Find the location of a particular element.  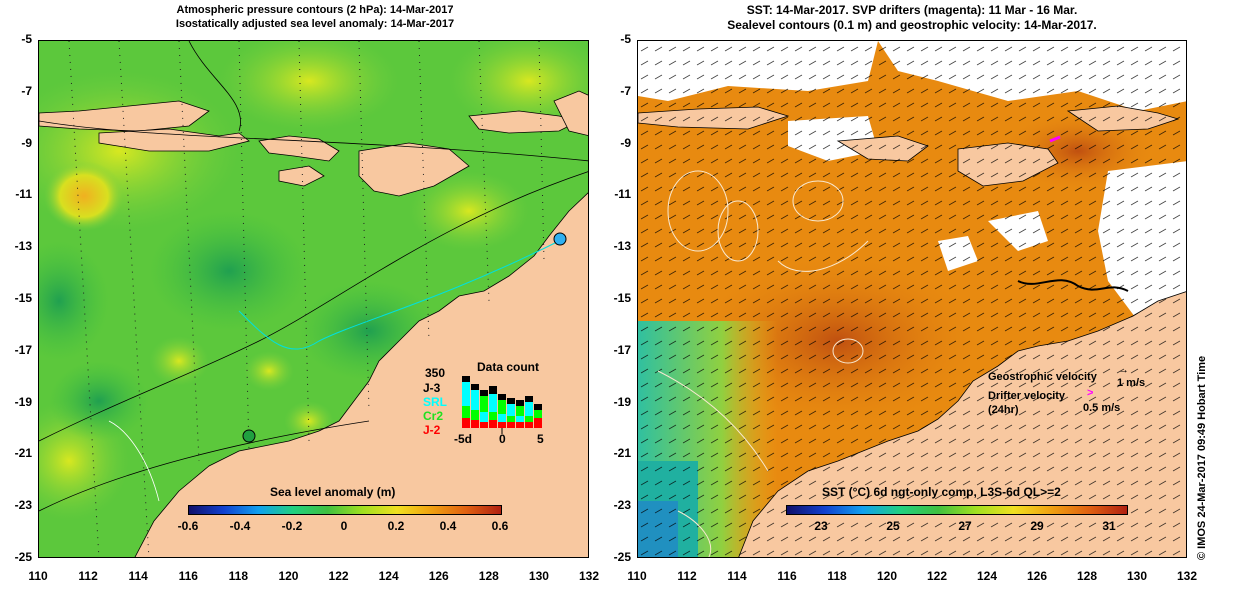

right-x-tick: 120 is located at coordinates (887, 576).